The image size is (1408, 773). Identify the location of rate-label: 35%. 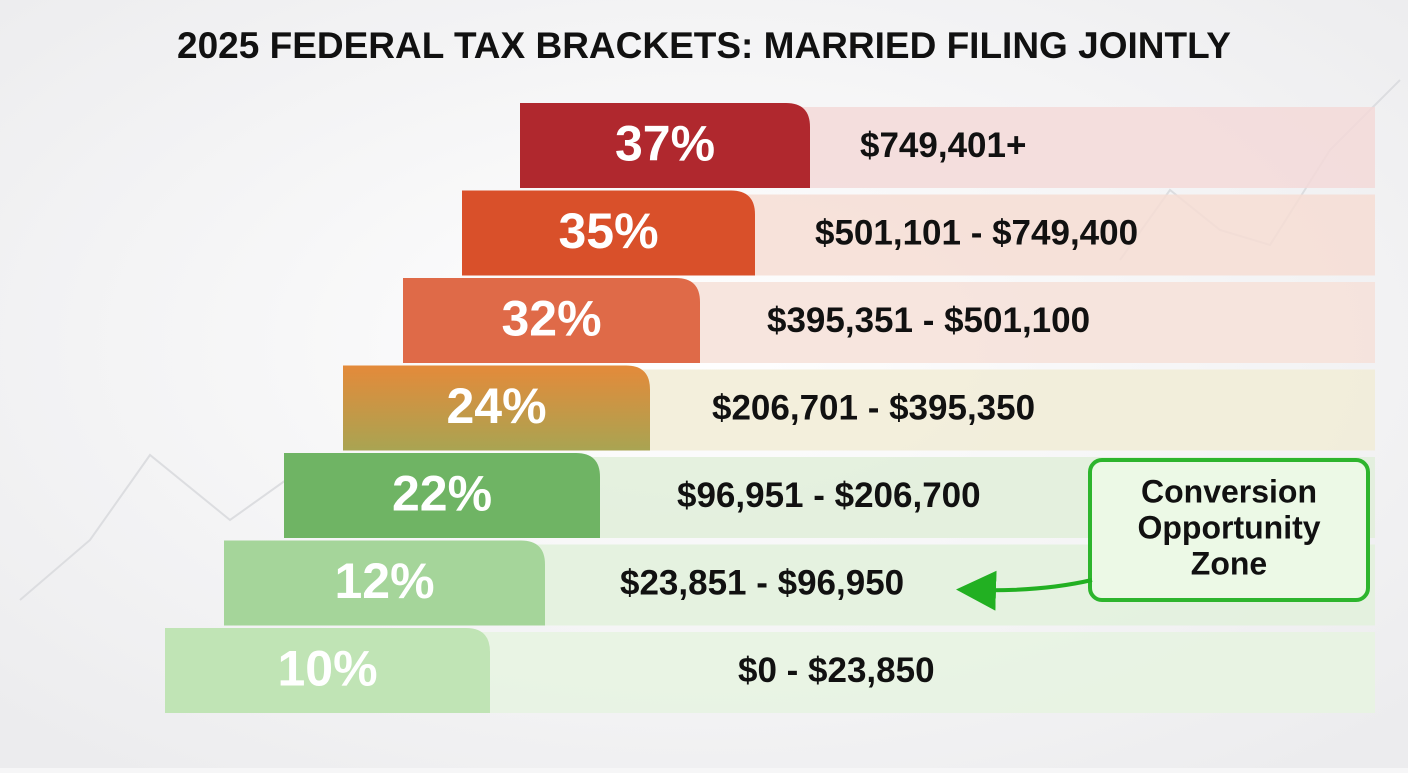
(608, 231).